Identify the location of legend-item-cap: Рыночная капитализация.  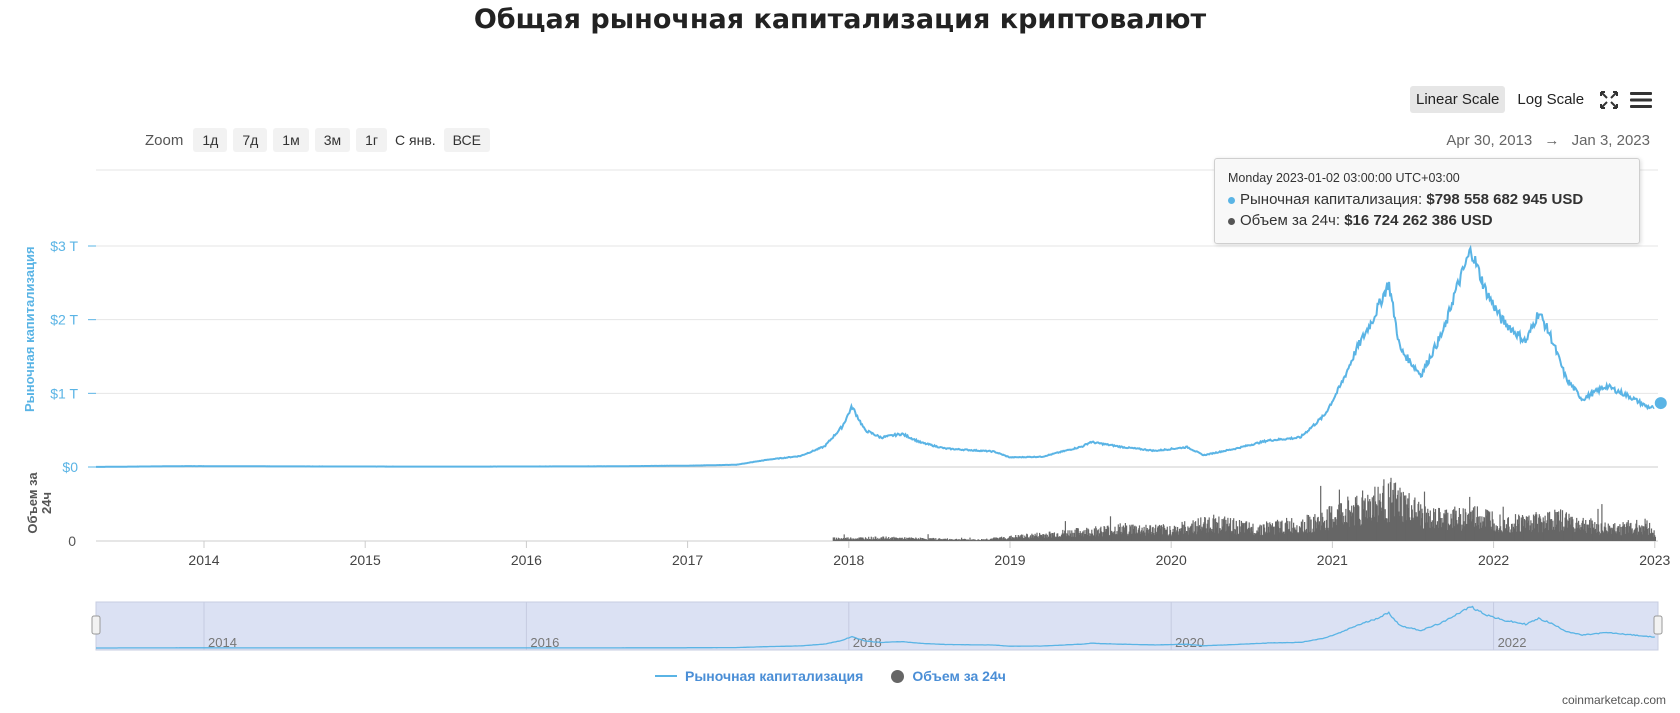
(759, 676).